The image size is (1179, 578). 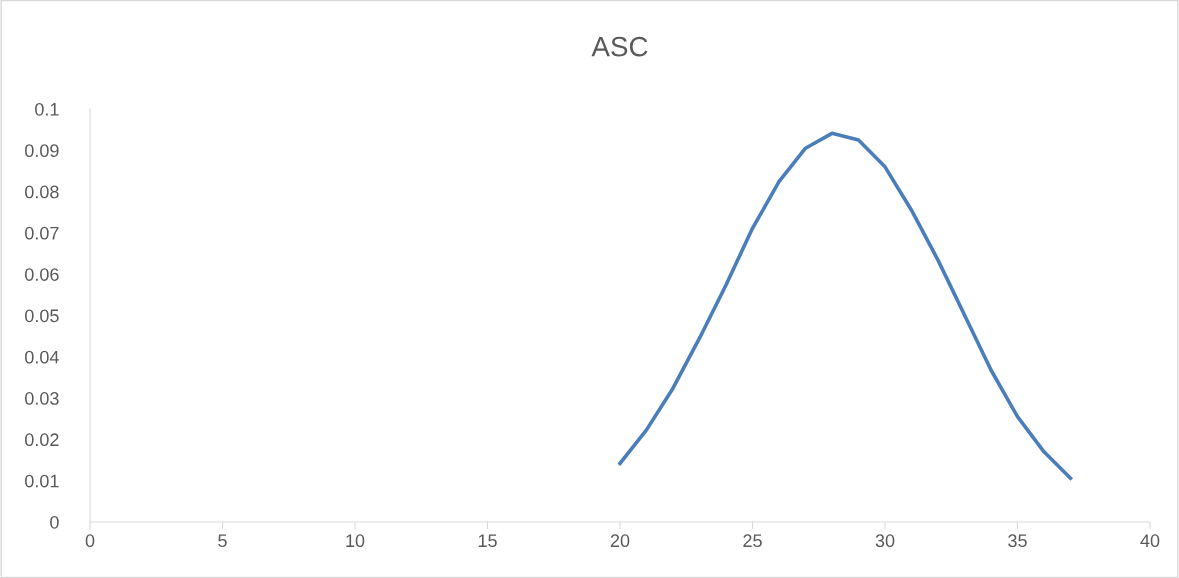 What do you see at coordinates (42, 192) in the screenshot?
I see `y-tick-label: 0.08` at bounding box center [42, 192].